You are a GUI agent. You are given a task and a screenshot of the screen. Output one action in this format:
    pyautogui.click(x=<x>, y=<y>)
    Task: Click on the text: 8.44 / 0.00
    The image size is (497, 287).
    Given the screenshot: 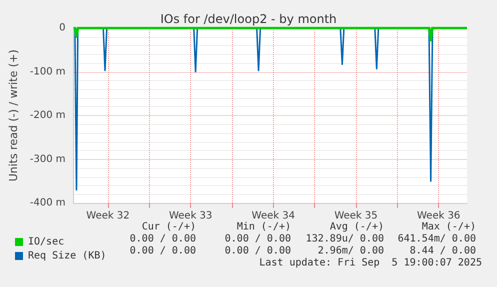 What is the action you would take?
    pyautogui.click(x=443, y=251)
    